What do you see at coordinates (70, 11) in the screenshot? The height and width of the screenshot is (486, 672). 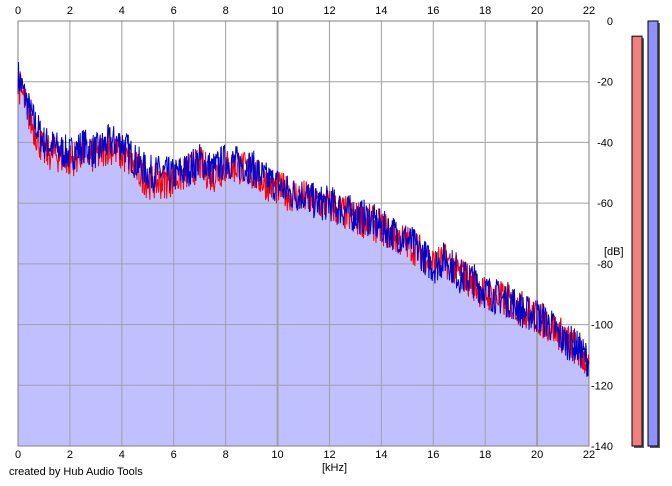 I see `x-tick-label-top: 2` at bounding box center [70, 11].